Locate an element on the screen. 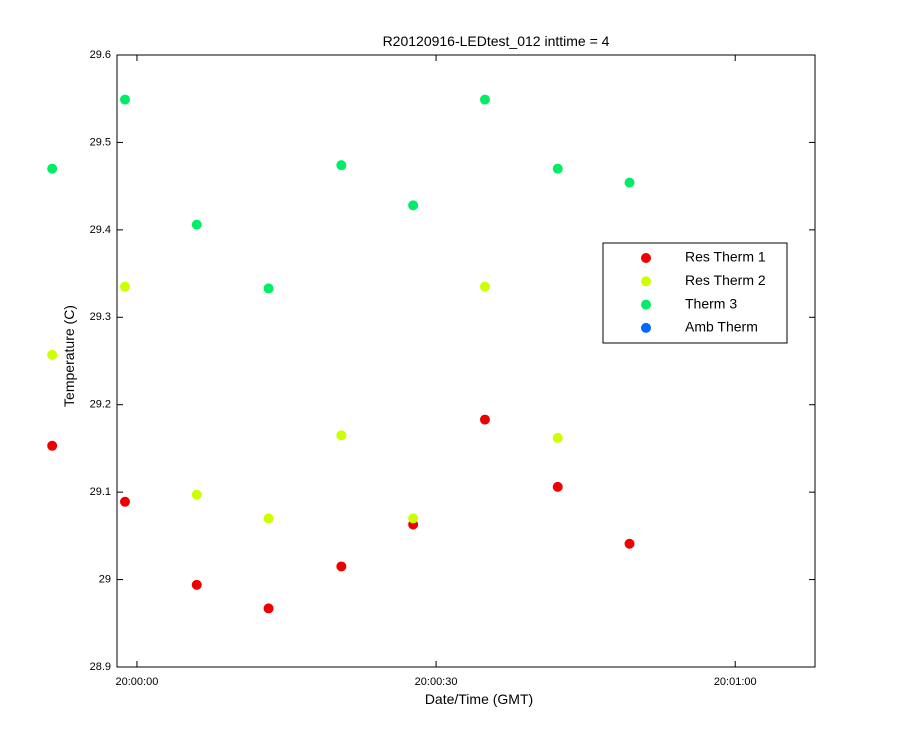 The width and height of the screenshot is (900, 750). legend-label-therm-3: Therm 3 is located at coordinates (711, 303).